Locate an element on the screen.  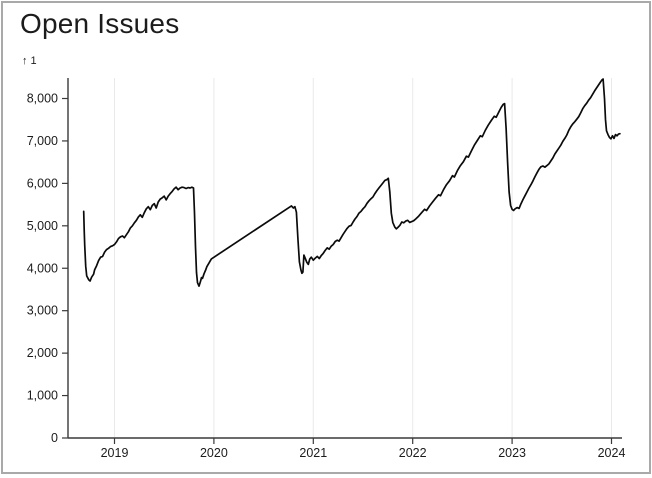
page-title: Open Issues is located at coordinates (100, 23).